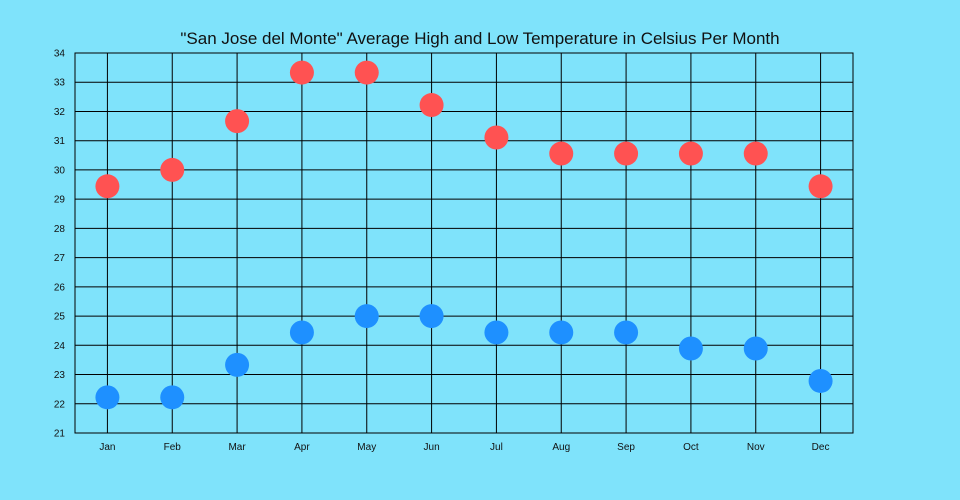 The width and height of the screenshot is (960, 500). What do you see at coordinates (366, 447) in the screenshot?
I see `x-tick-label: May` at bounding box center [366, 447].